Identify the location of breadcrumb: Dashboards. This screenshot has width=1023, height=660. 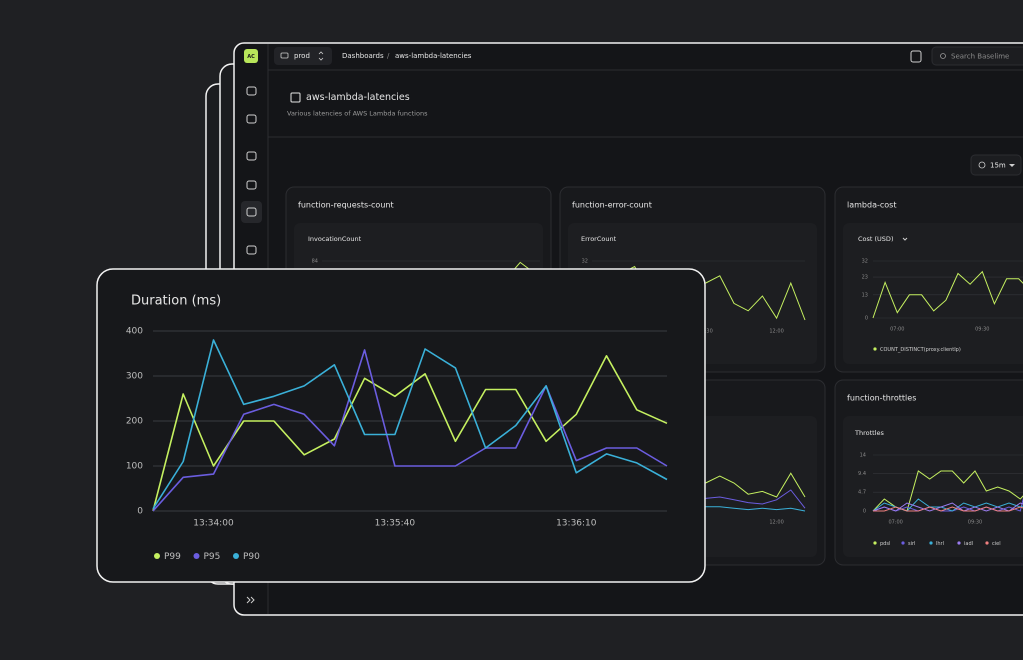
(363, 56).